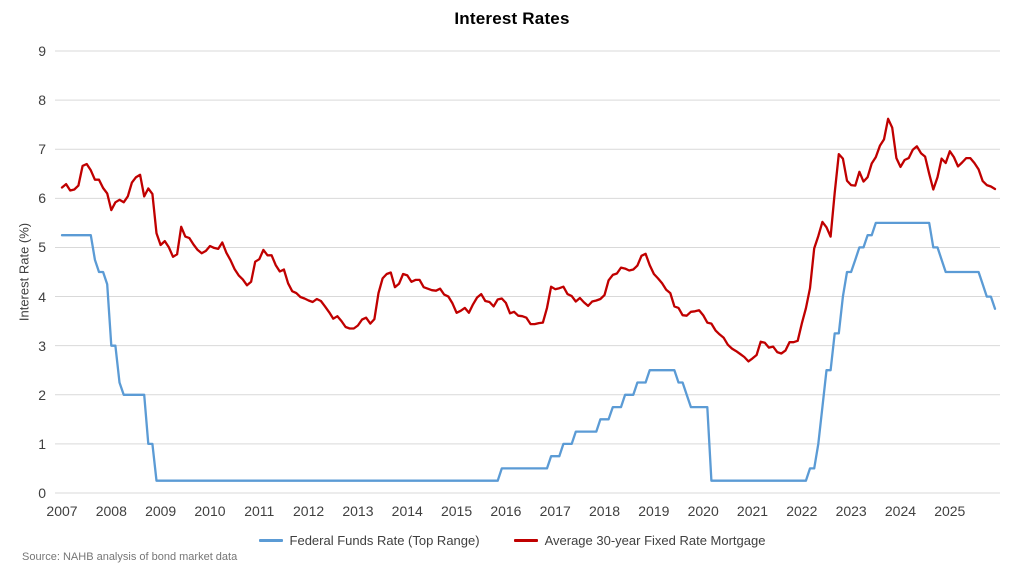  I want to click on x-tick-label: 2021, so click(752, 511).